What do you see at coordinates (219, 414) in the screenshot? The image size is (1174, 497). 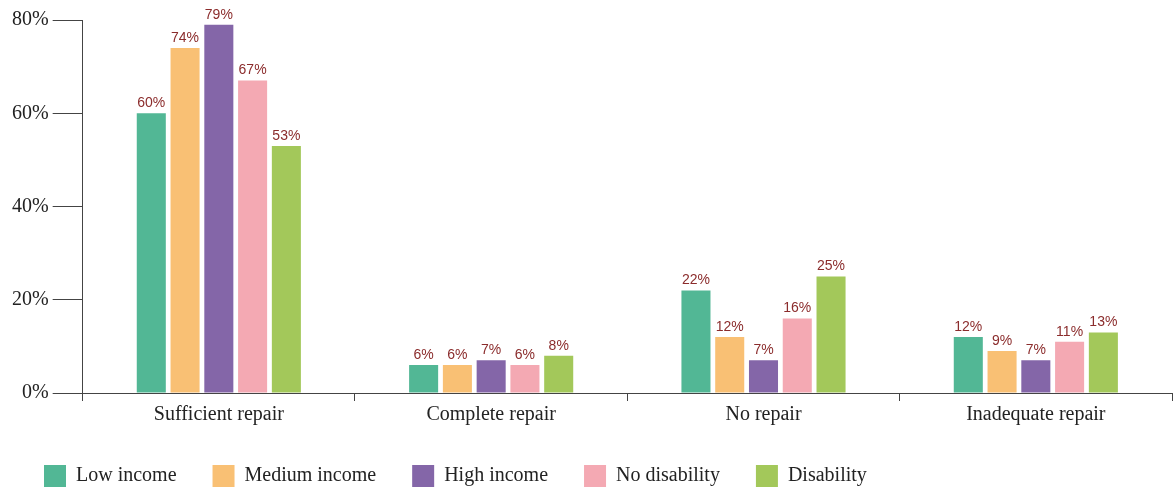 I see `x-tick-label: Sufficient repair` at bounding box center [219, 414].